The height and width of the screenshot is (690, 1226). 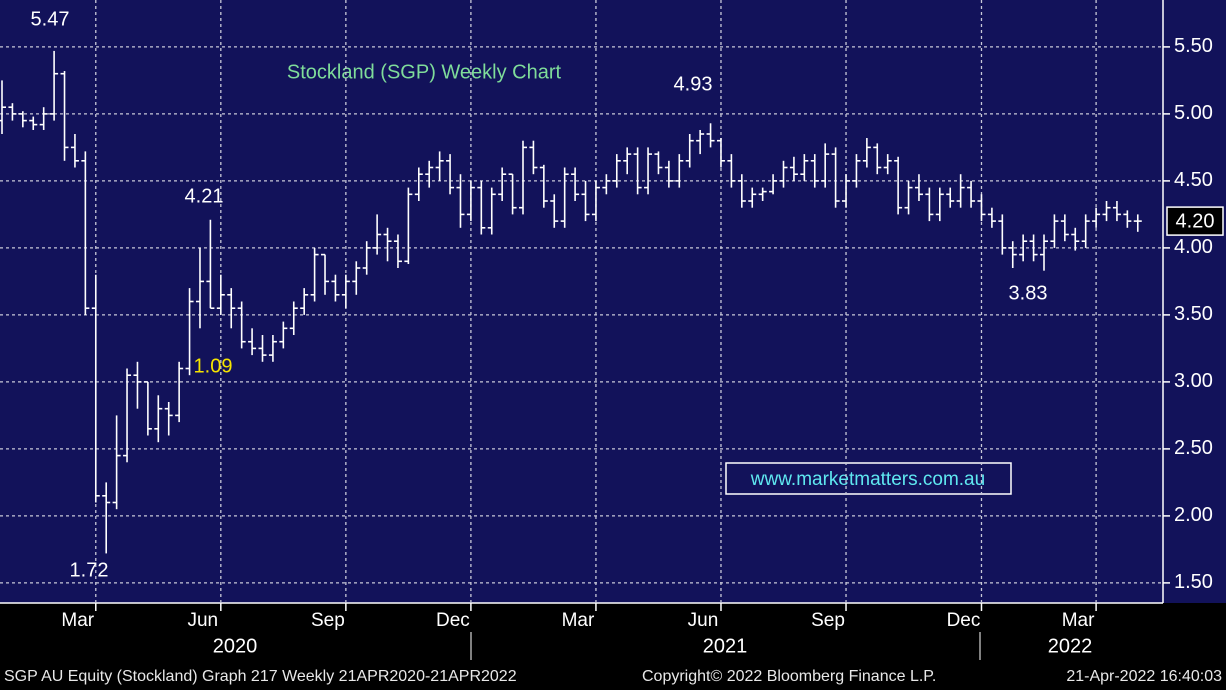 I want to click on year-label: 2021, so click(x=725, y=646).